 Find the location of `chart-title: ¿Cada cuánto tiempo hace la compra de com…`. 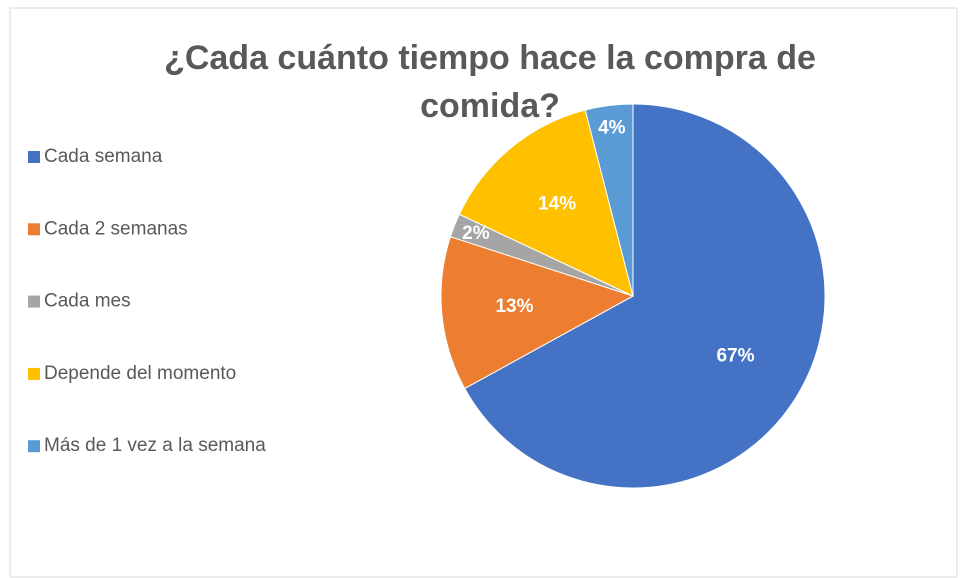

chart-title: ¿Cada cuánto tiempo hace la compra de com… is located at coordinates (490, 82).